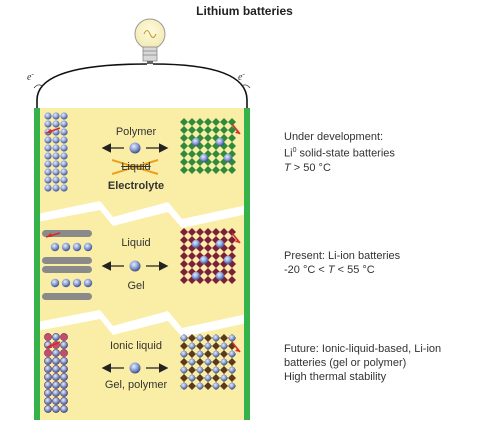 This screenshot has width=489, height=433. I want to click on label-liquid: Liquid, so click(136, 243).